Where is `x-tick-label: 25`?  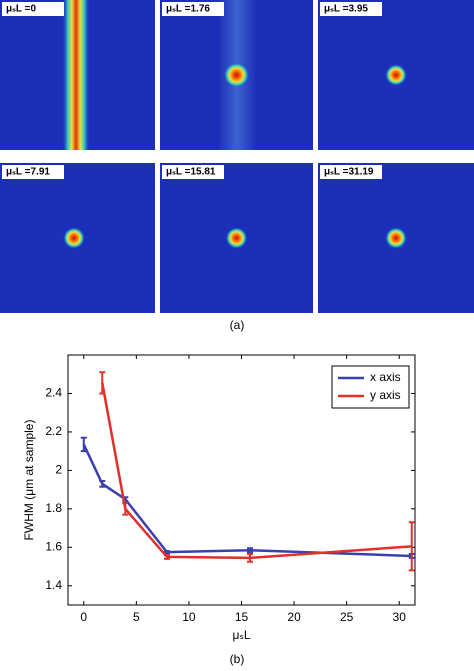 x-tick-label: 25 is located at coordinates (347, 617).